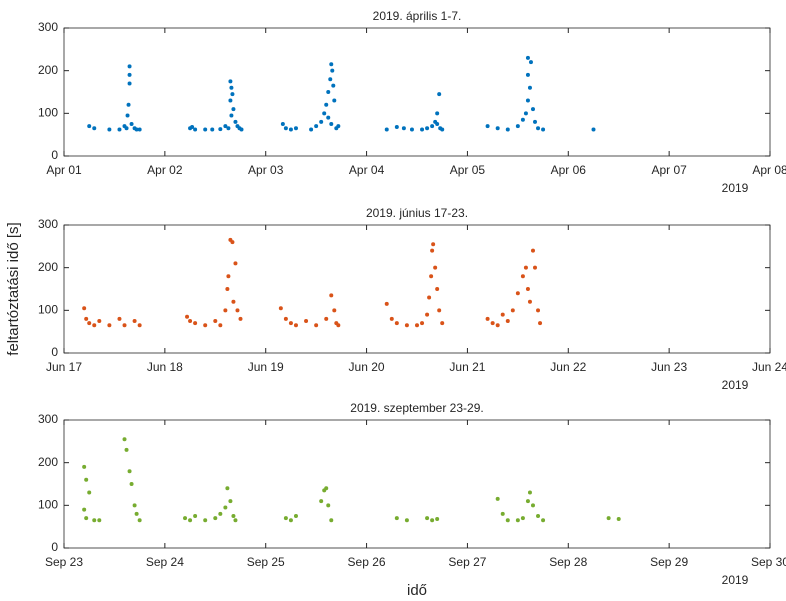  I want to click on x-tick-label: Apr 02, so click(165, 170).